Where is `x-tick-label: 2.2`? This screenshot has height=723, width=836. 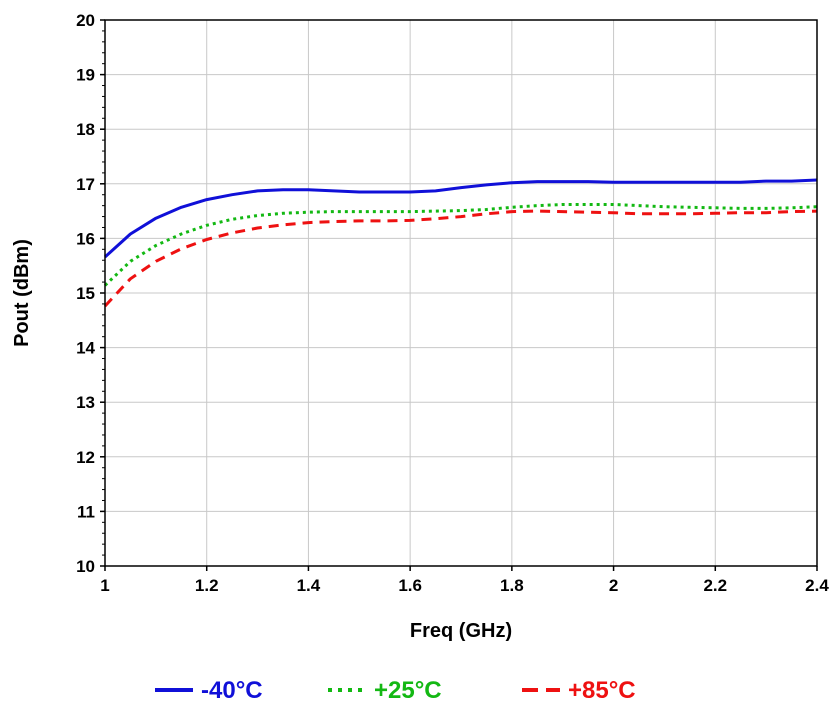
x-tick-label: 2.2 is located at coordinates (715, 585).